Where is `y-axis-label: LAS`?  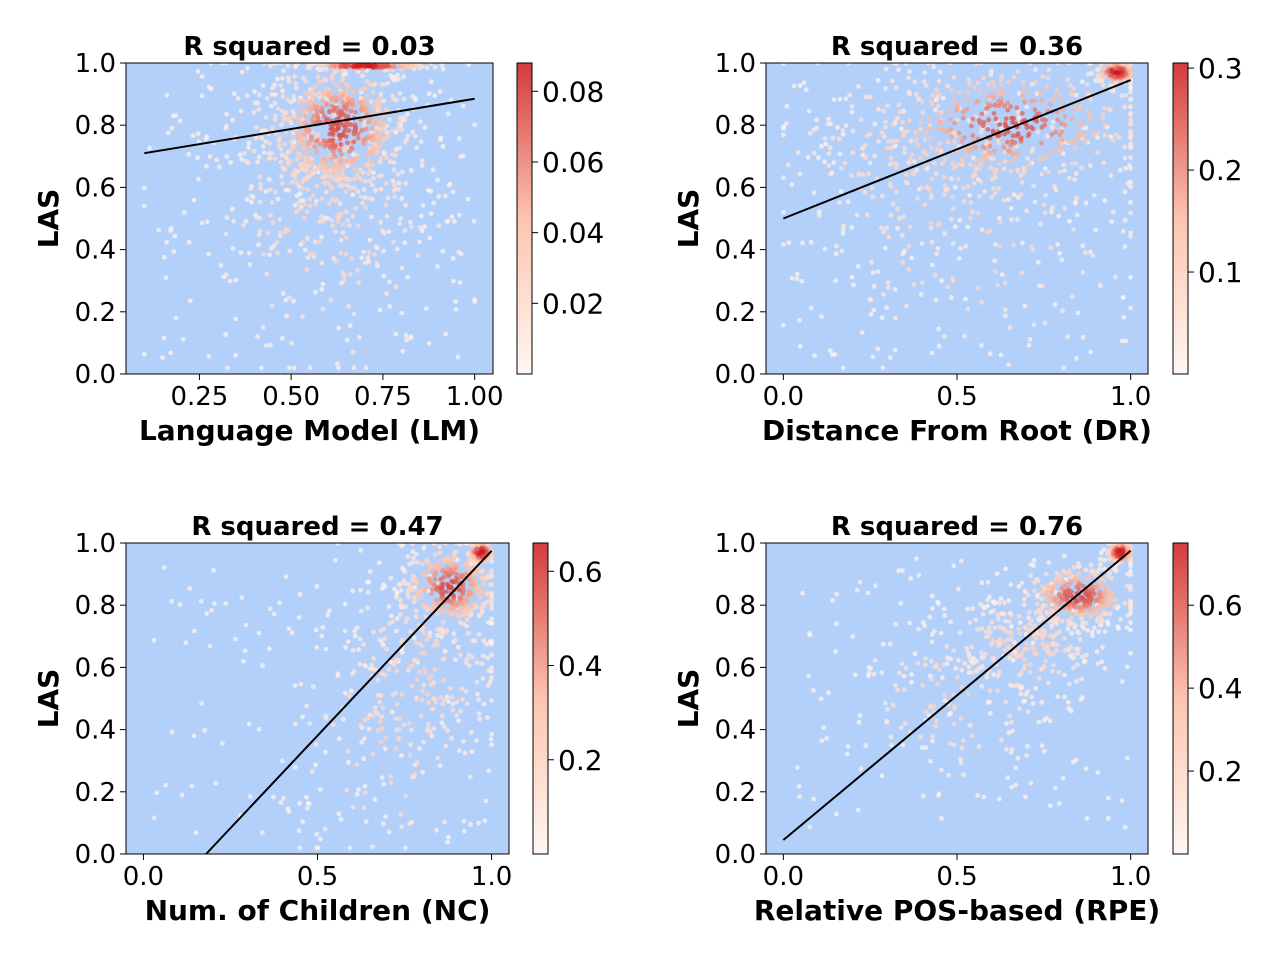 y-axis-label: LAS is located at coordinates (48, 699).